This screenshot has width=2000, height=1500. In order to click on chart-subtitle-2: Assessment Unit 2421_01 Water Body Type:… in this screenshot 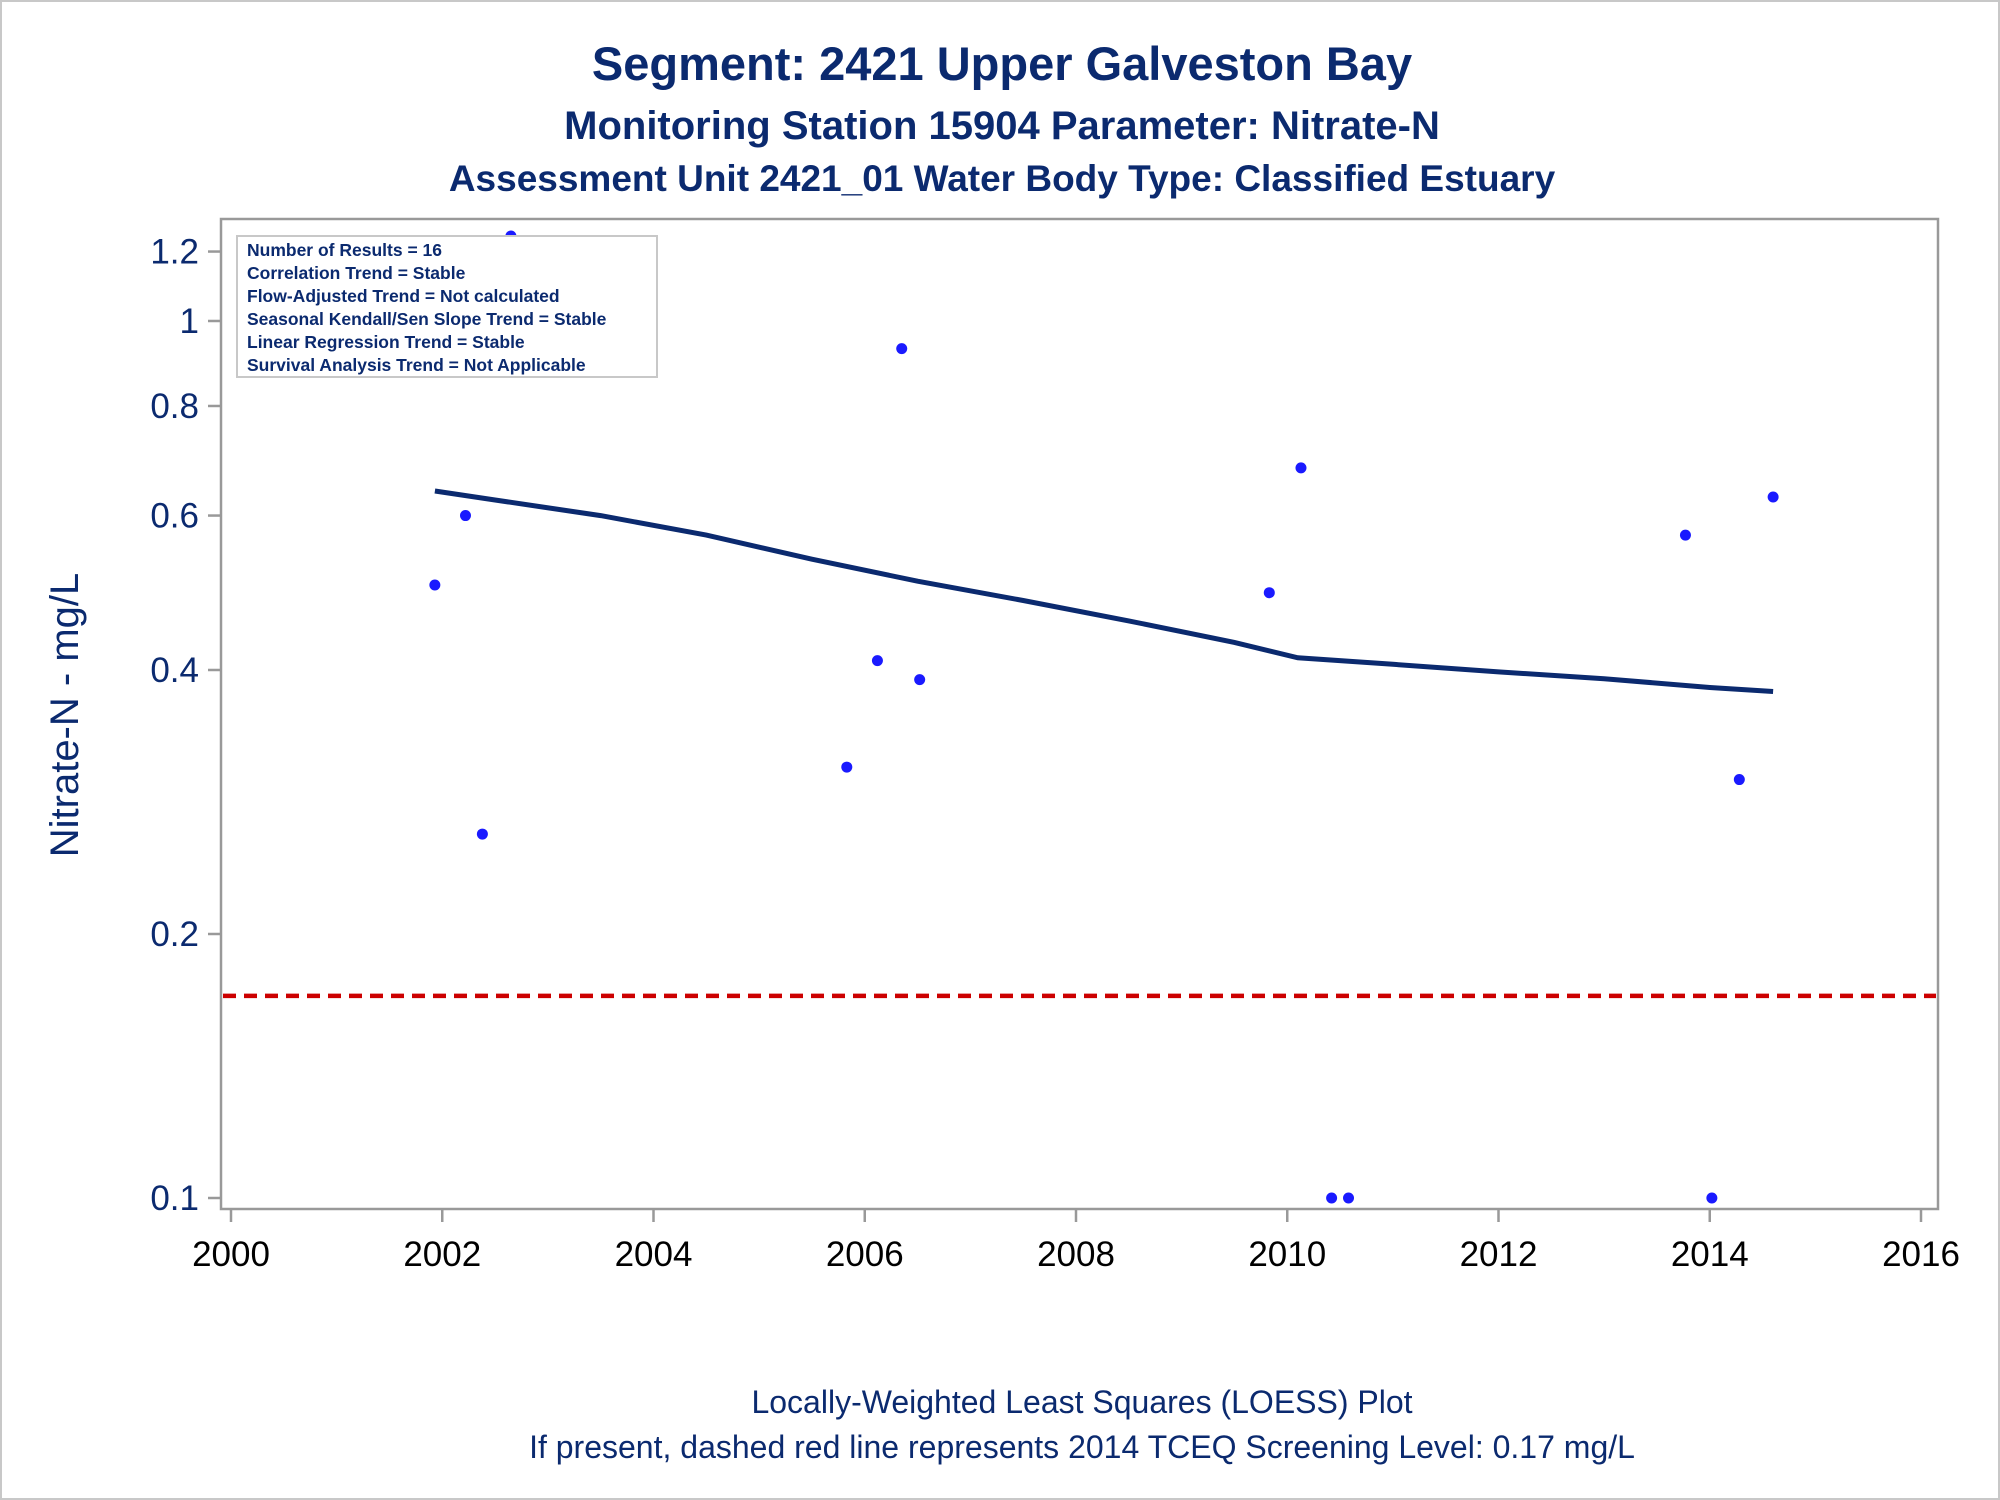, I will do `click(1002, 178)`.